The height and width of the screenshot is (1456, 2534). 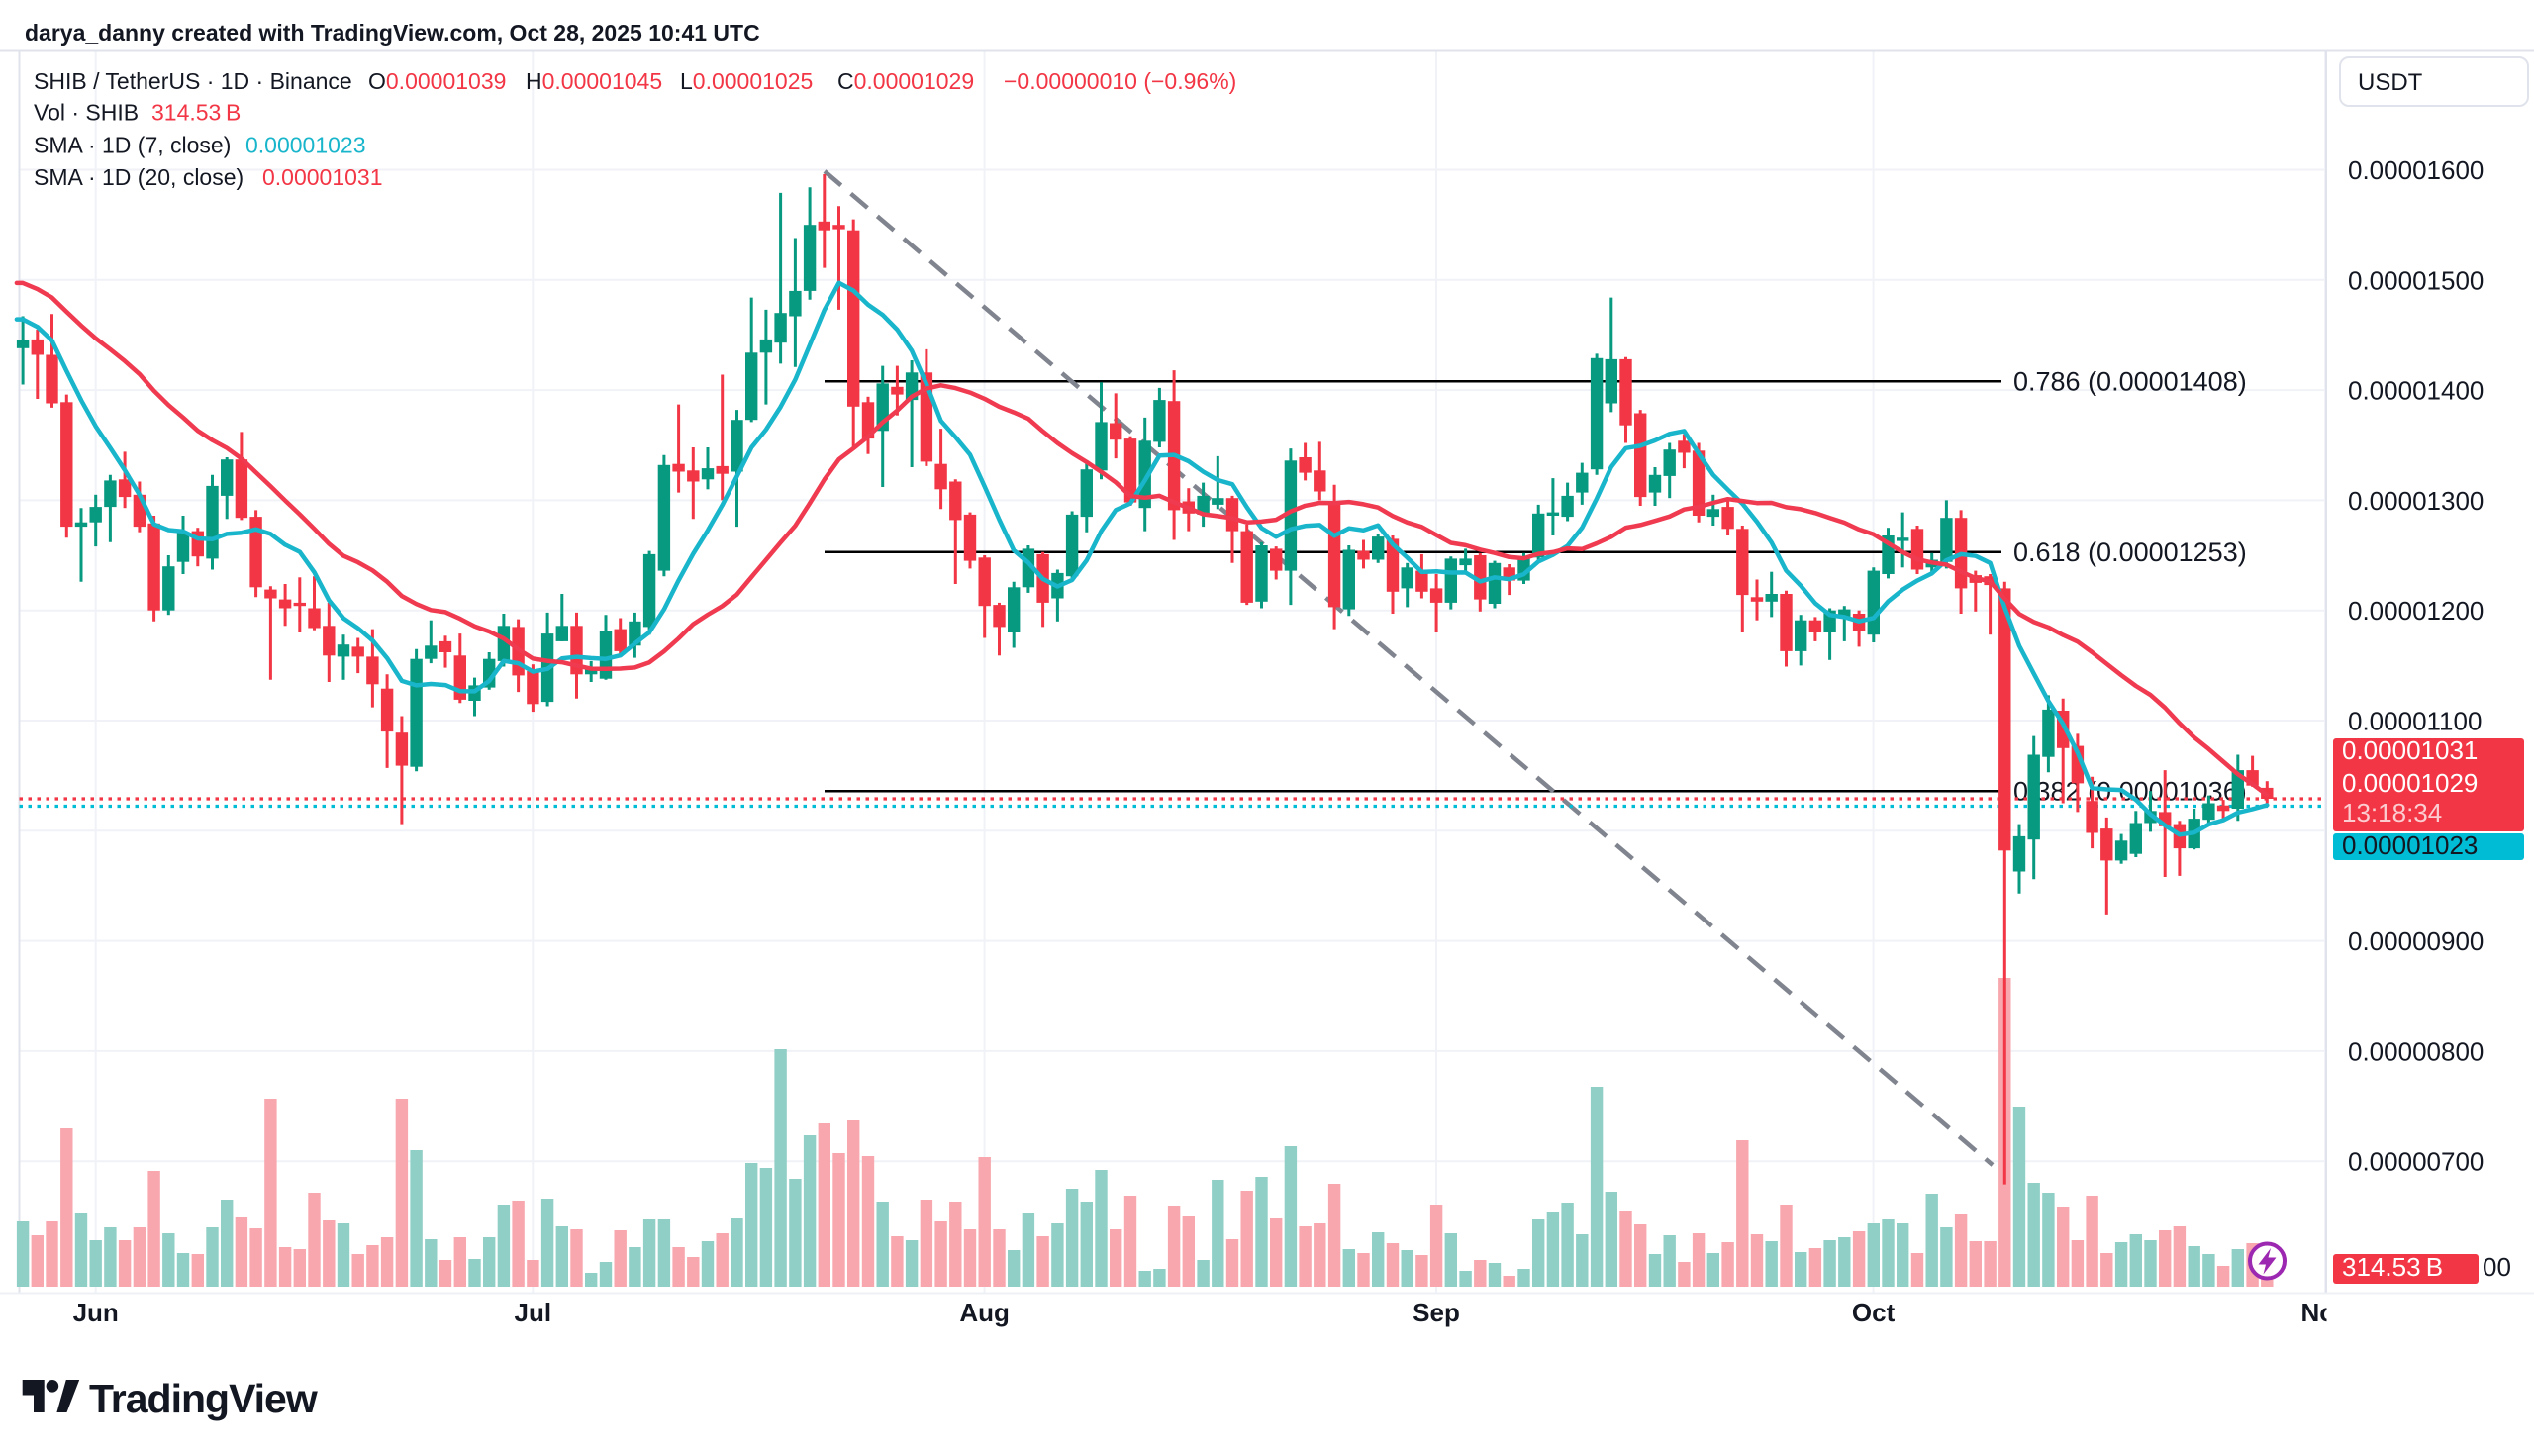 What do you see at coordinates (2416, 391) in the screenshot?
I see `svg-text: 0.00001400` at bounding box center [2416, 391].